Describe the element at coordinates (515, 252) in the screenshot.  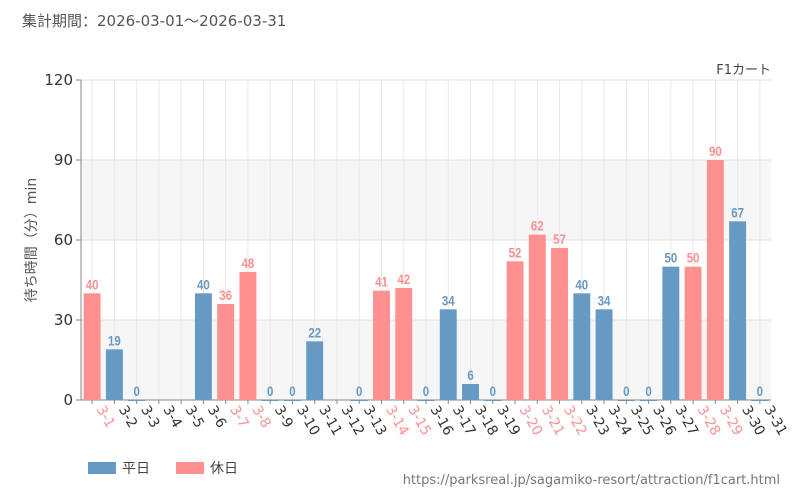
I see `bar-value-label: 52` at that location.